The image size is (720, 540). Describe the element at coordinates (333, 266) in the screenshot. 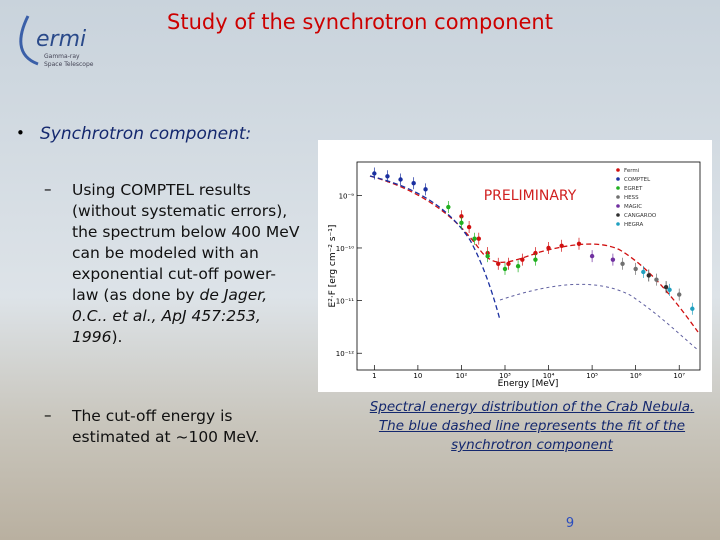

I see `y-axis-title: E²·F [erg cm⁻² s⁻¹]` at that location.